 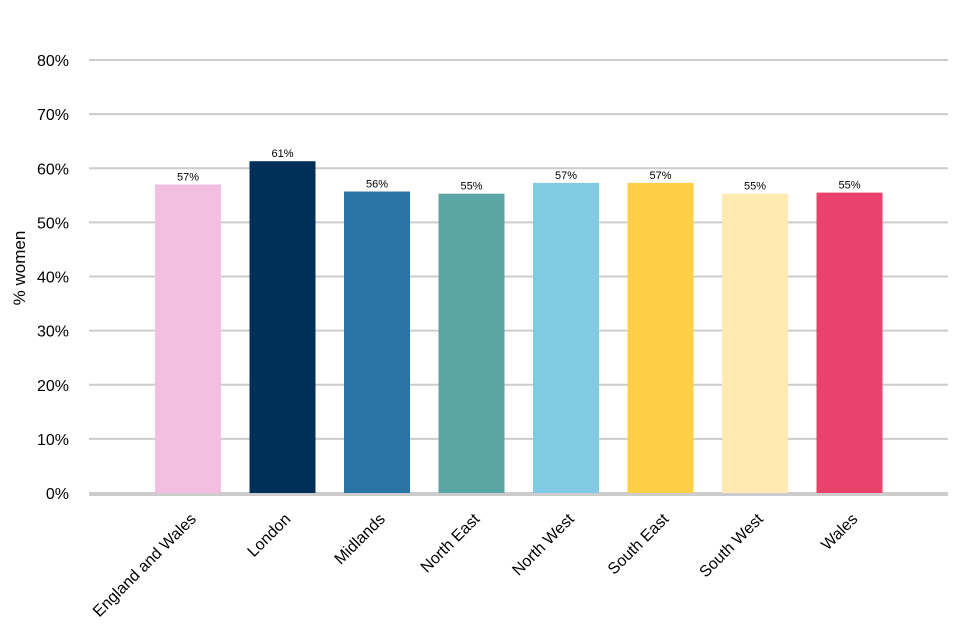 What do you see at coordinates (270, 536) in the screenshot?
I see `x-category-label: London` at bounding box center [270, 536].